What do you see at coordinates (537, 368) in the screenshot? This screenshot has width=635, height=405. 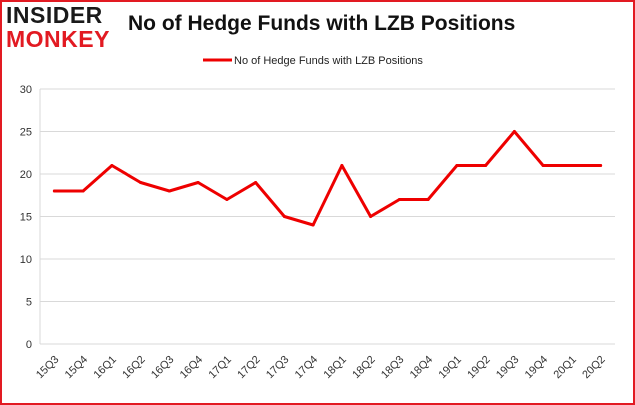 I see `x-tick-label: 19Q4` at bounding box center [537, 368].